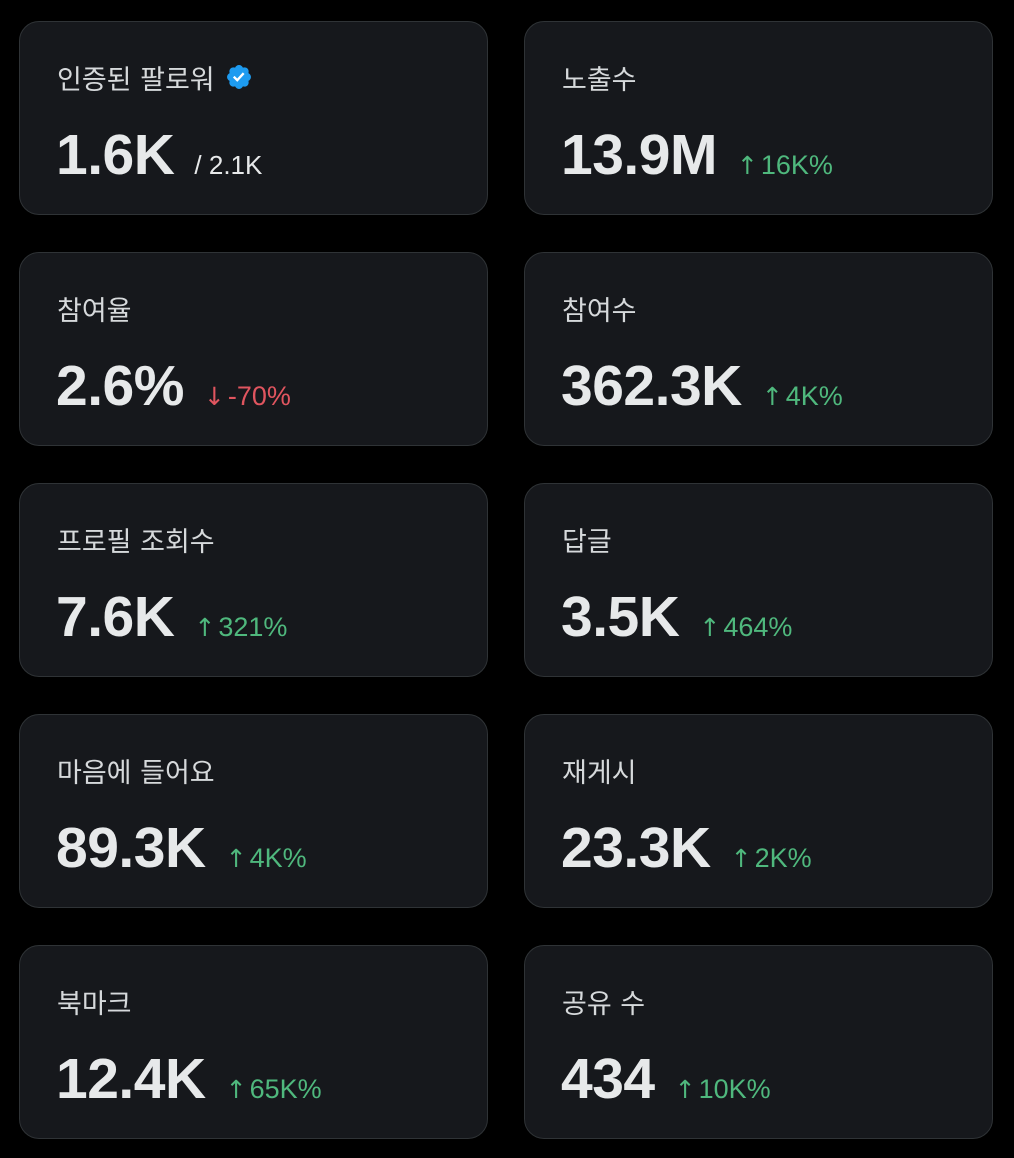  What do you see at coordinates (120, 386) in the screenshot?
I see `metric-value: 2.6%` at bounding box center [120, 386].